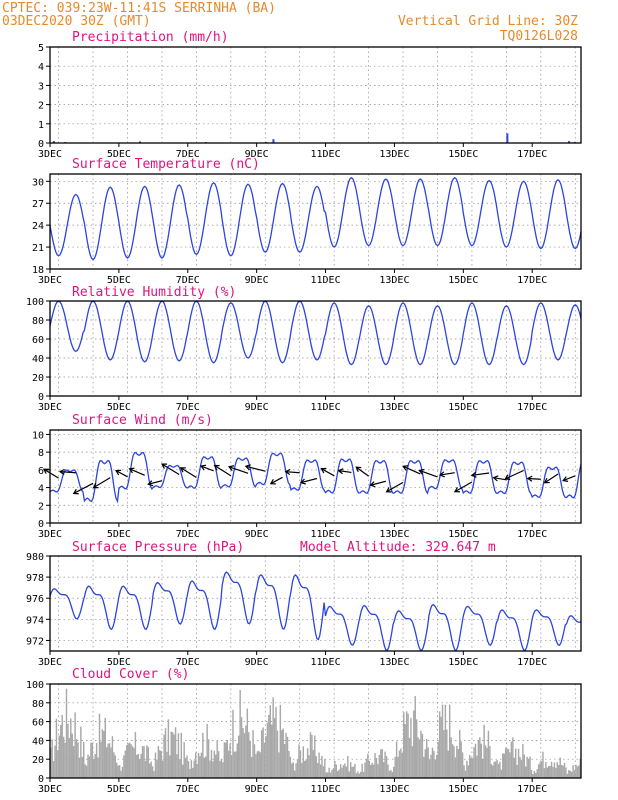  What do you see at coordinates (315, 731) in the screenshot?
I see `cloud-cover-frame` at bounding box center [315, 731].